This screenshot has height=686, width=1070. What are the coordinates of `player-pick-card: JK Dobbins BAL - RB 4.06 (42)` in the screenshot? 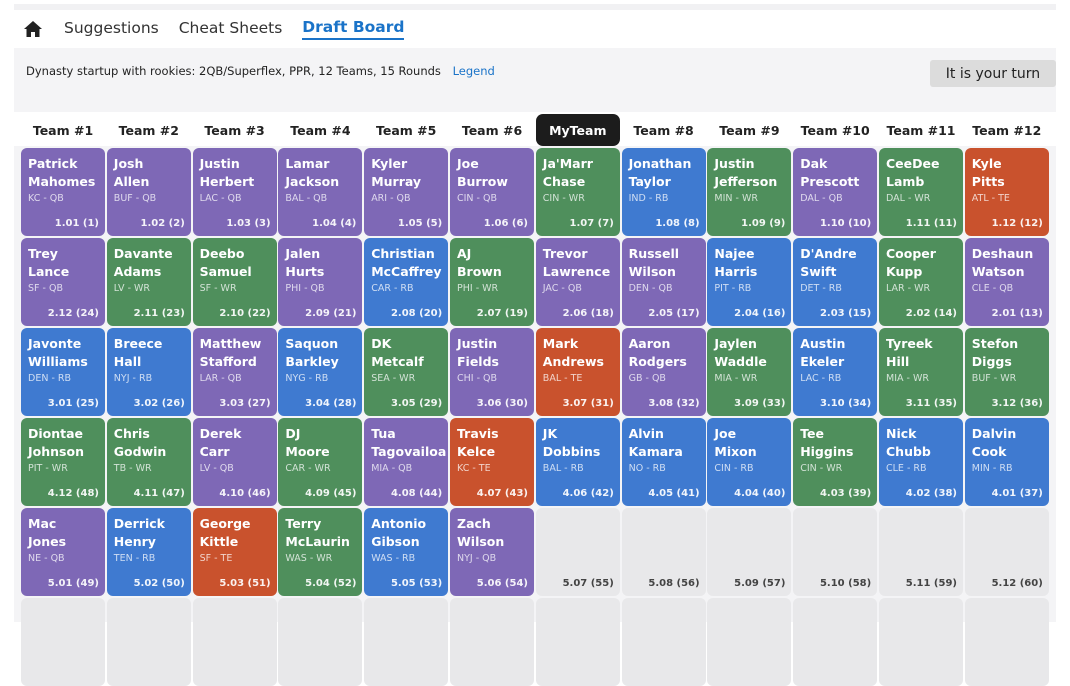 It's located at (577, 462).